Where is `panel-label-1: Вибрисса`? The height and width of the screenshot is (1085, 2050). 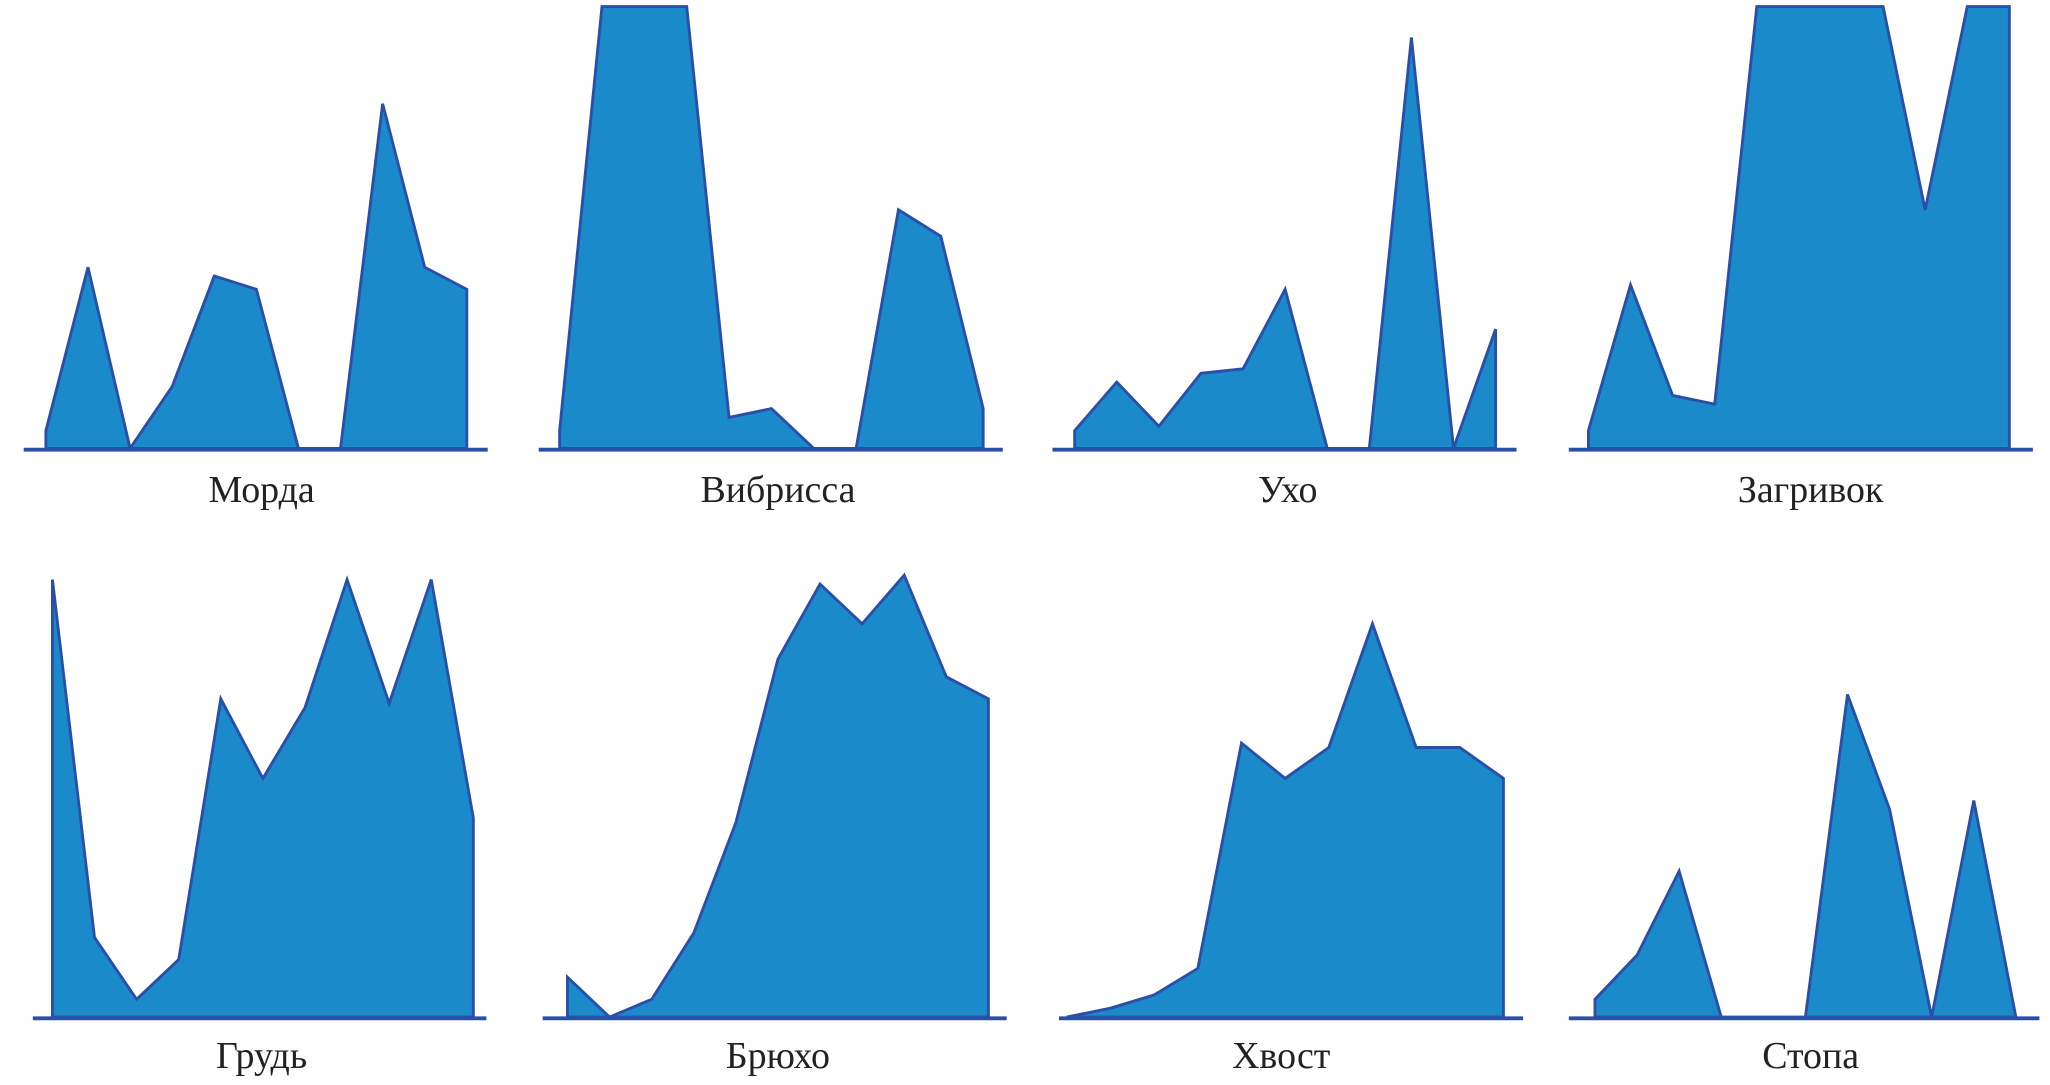 panel-label-1: Вибрисса is located at coordinates (777, 490).